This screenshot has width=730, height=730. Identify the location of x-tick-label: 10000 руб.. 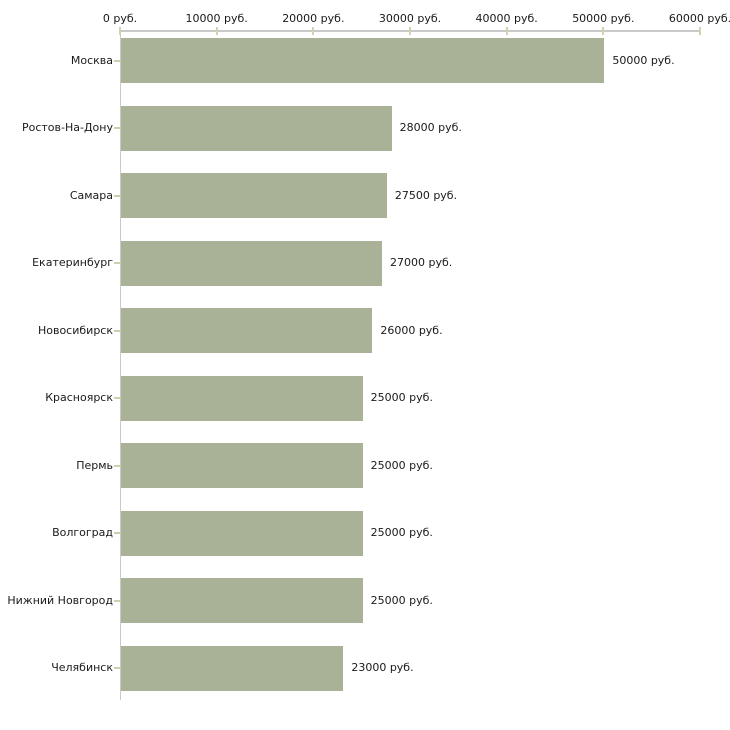
(216, 18).